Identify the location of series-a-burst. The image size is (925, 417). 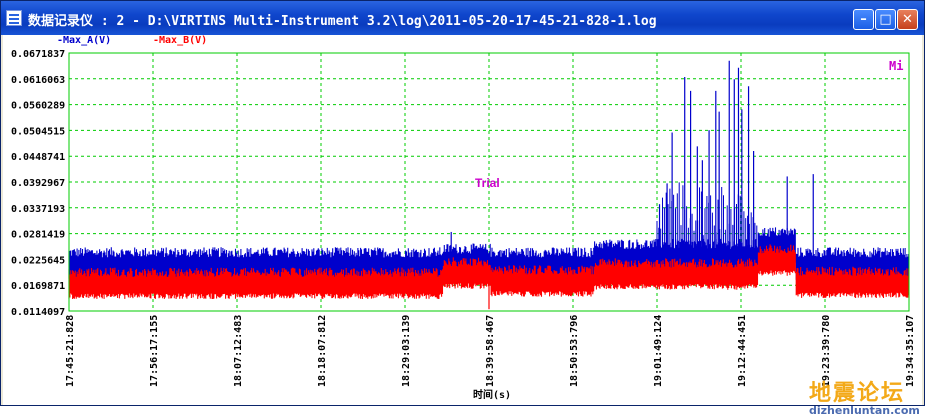
(707, 218).